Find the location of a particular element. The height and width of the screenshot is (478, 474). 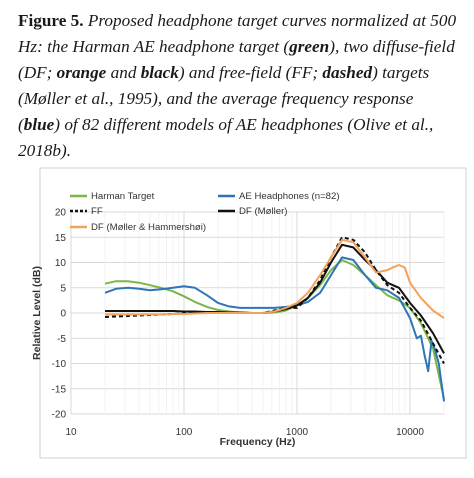

y-tick-label: 0 is located at coordinates (63, 314).